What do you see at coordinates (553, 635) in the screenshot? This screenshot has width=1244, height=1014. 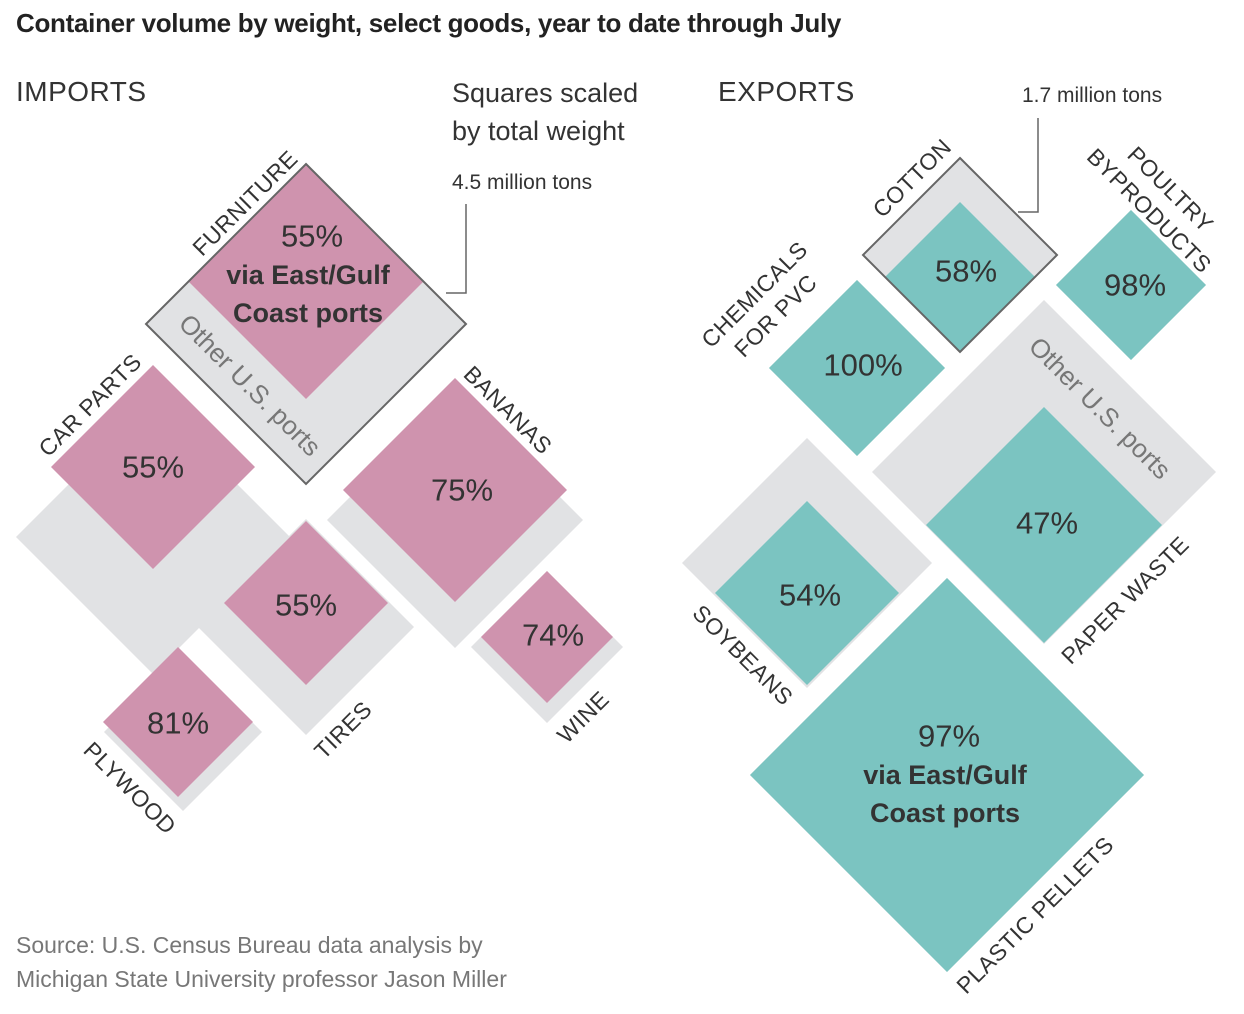 I see `wine-pct-label: 74%` at bounding box center [553, 635].